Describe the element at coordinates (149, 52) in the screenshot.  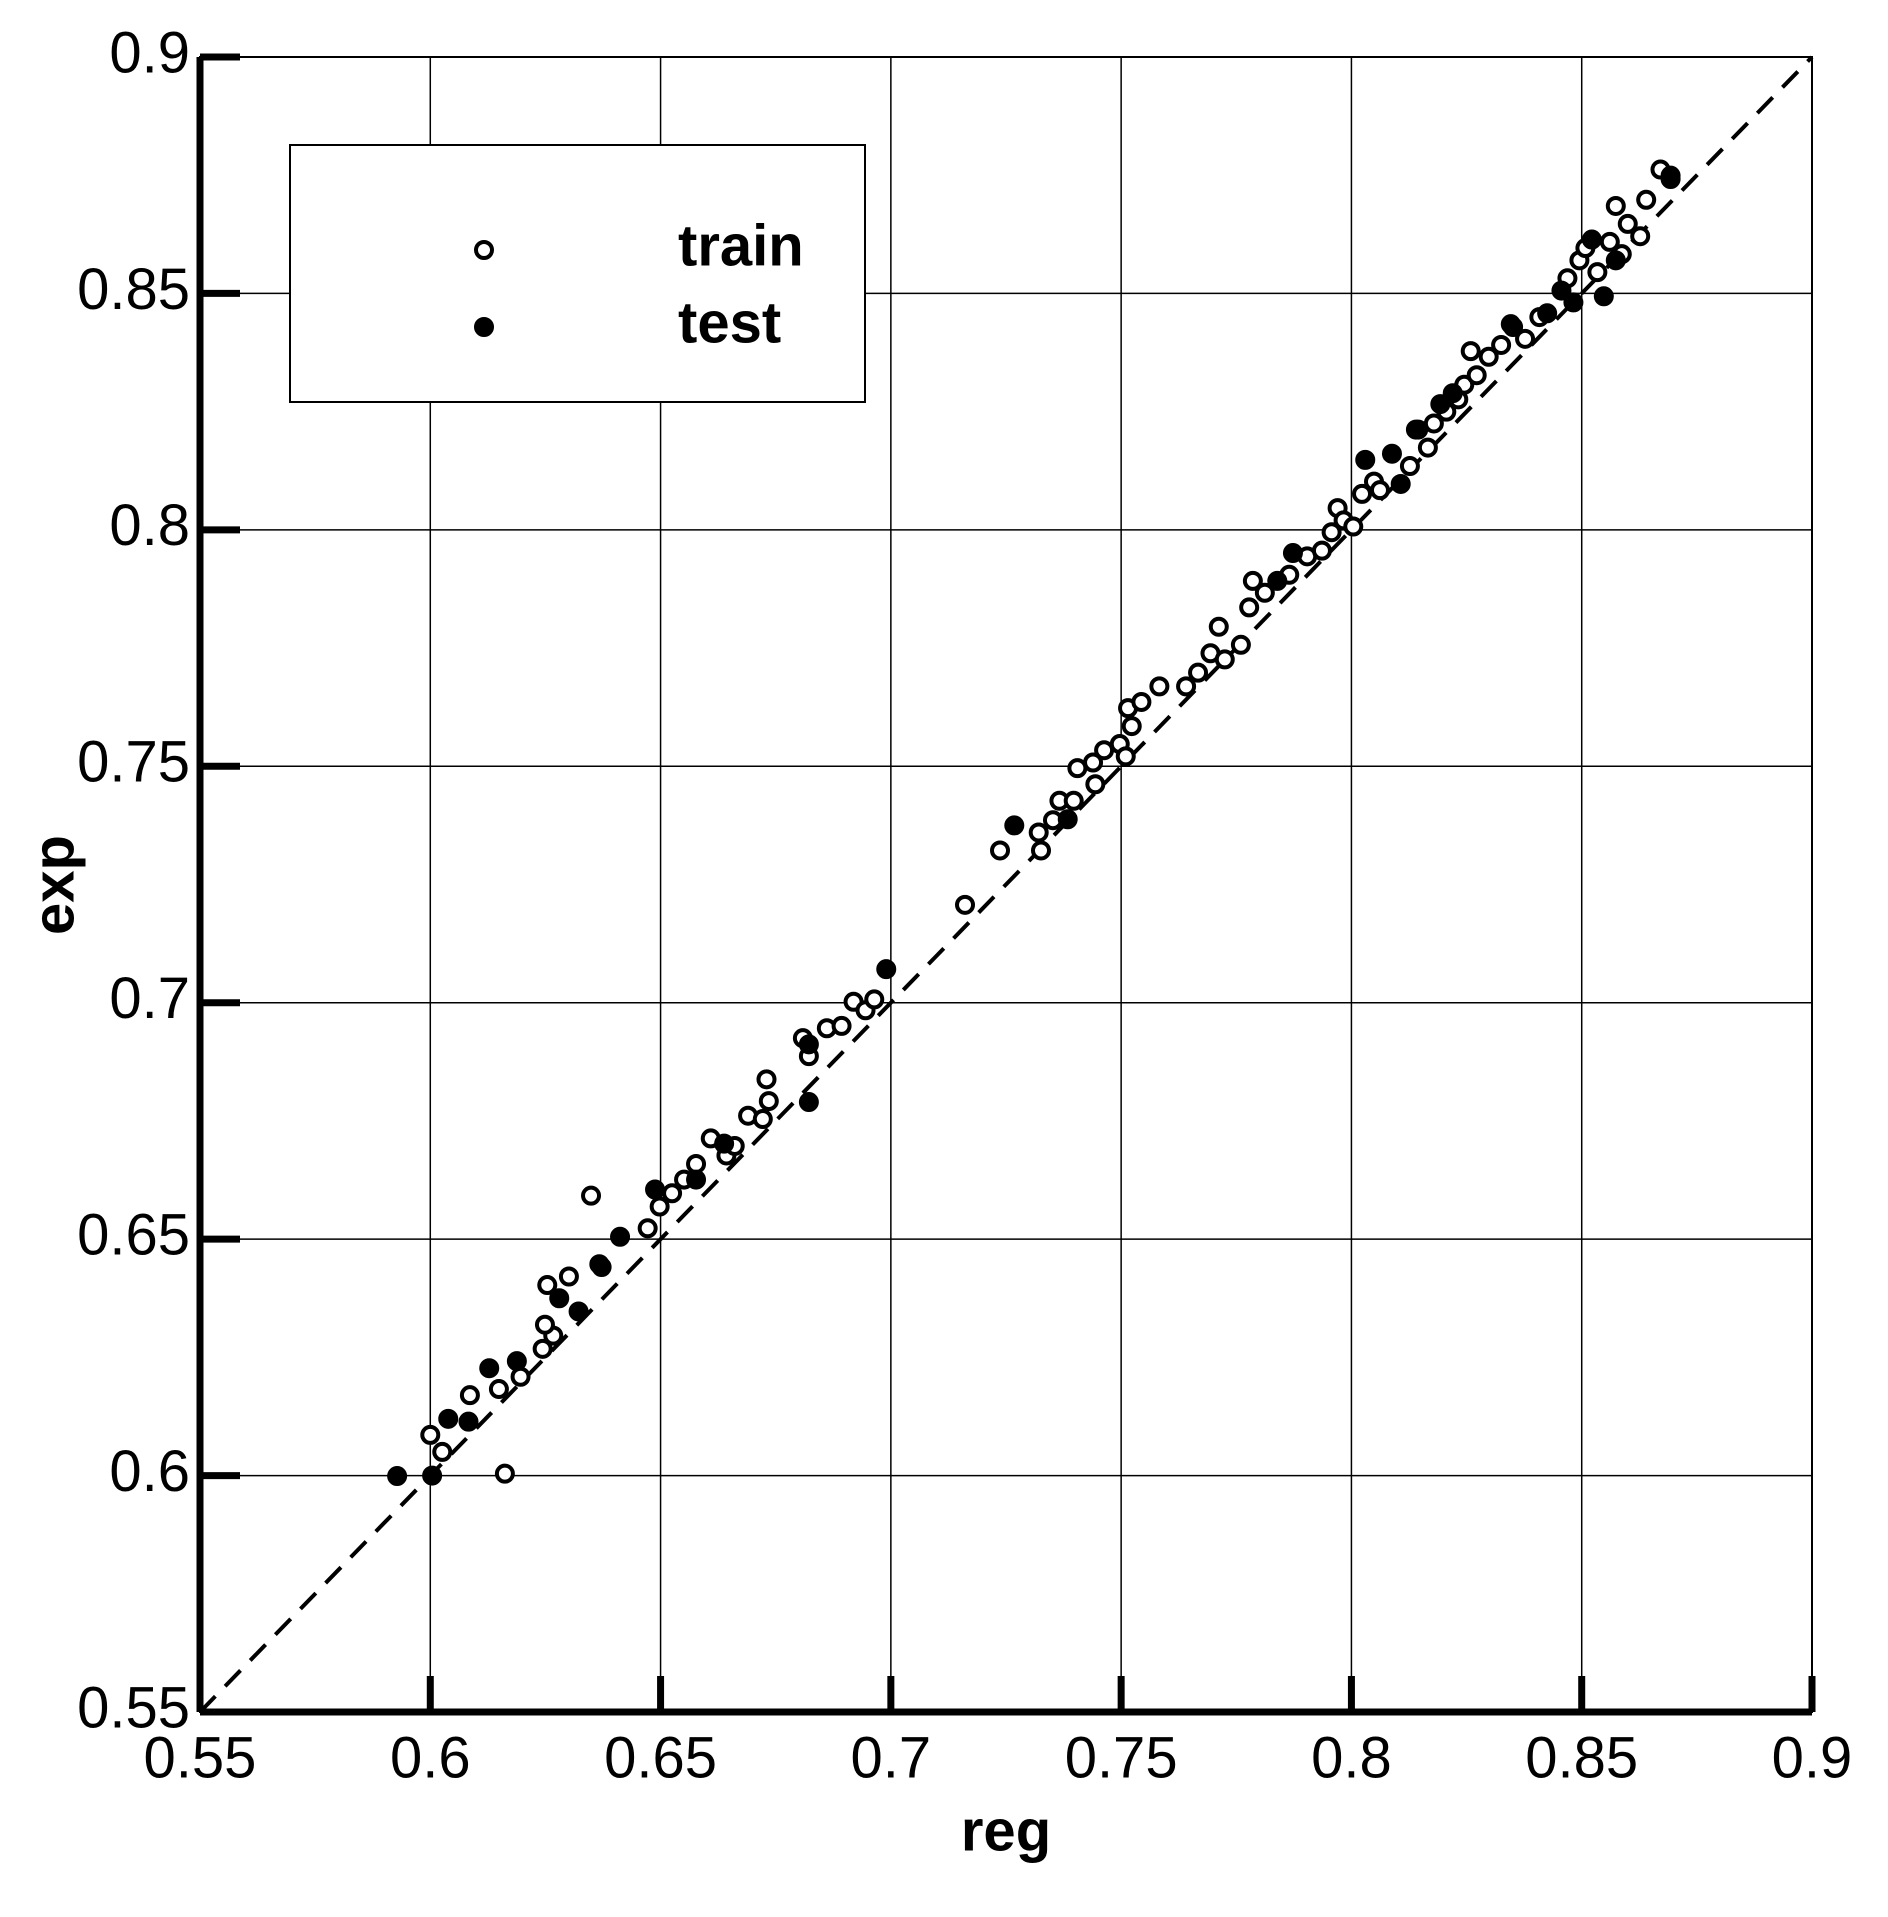
I see `y-tick-label: 0.9` at that location.